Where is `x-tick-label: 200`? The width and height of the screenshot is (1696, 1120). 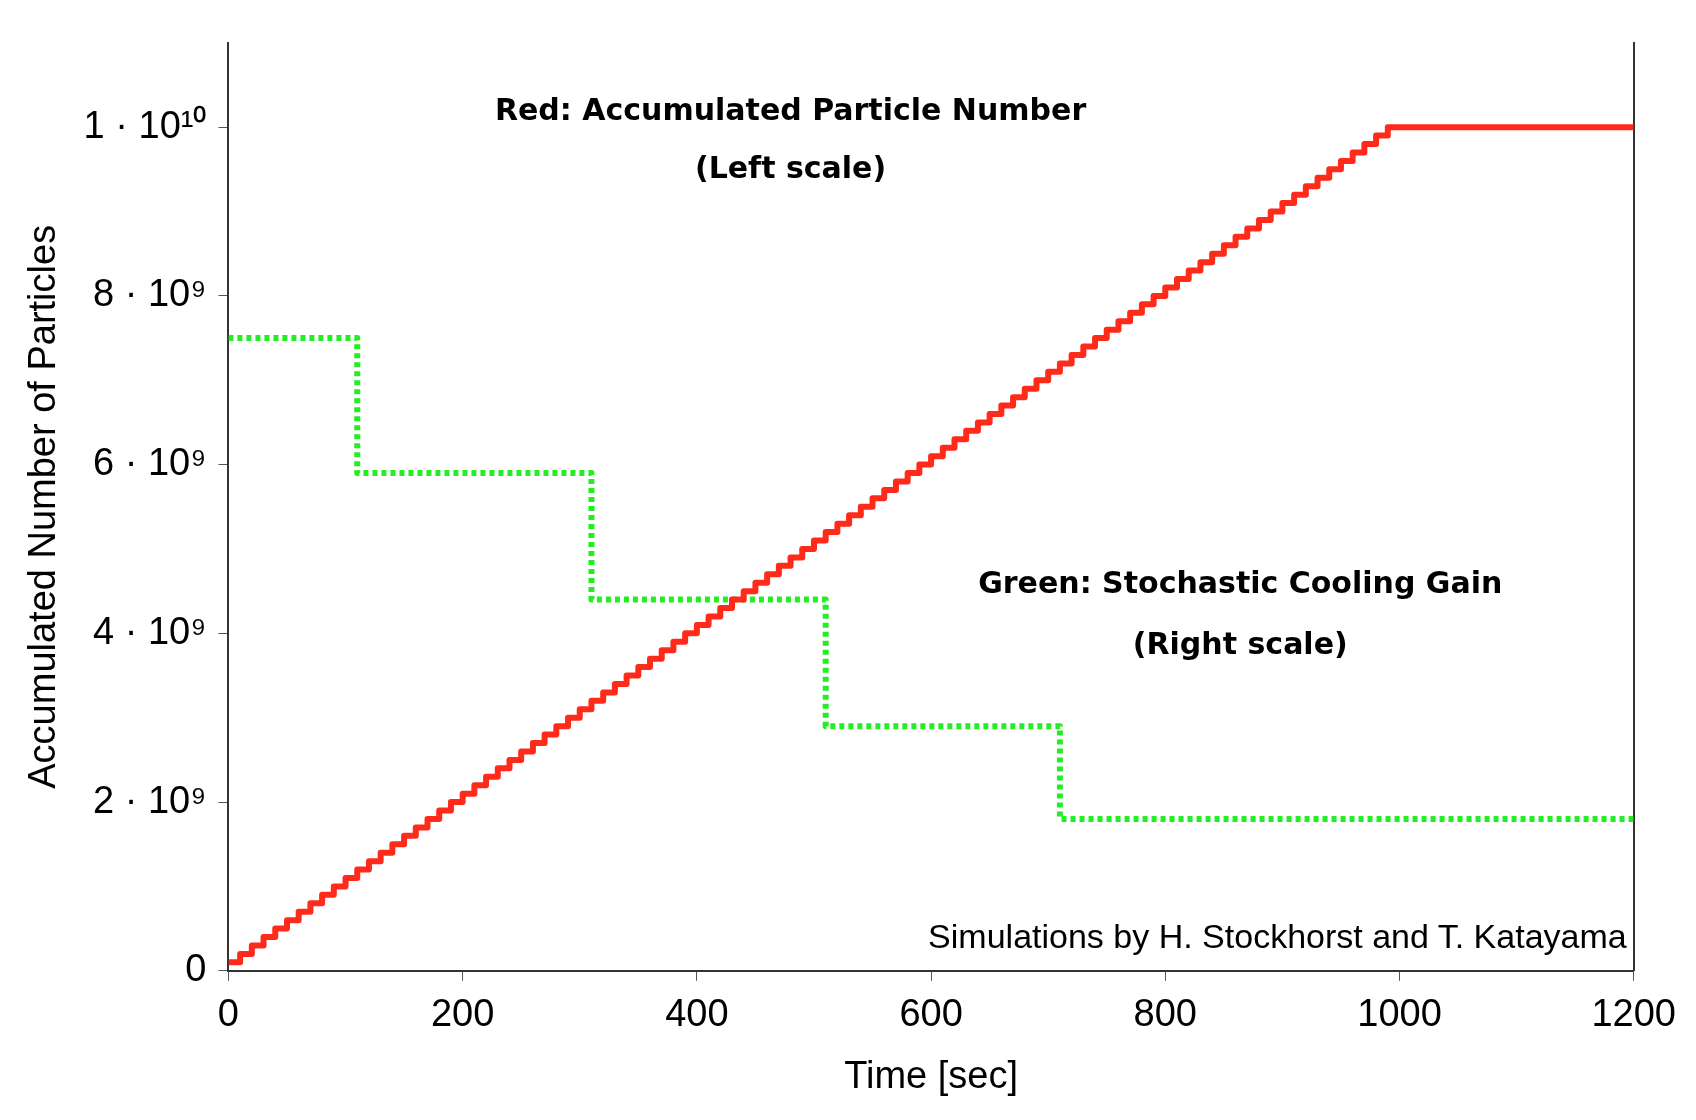 x-tick-label: 200 is located at coordinates (462, 1013).